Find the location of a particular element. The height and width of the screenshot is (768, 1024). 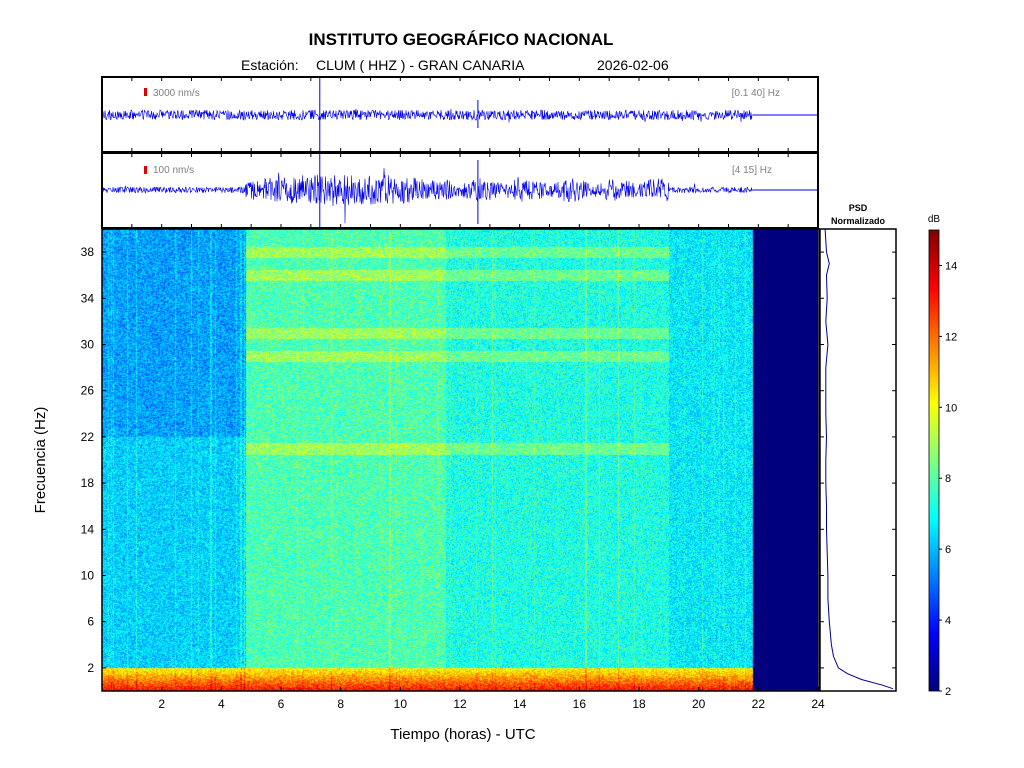

colorbar-unit-label: dB is located at coordinates (934, 219).